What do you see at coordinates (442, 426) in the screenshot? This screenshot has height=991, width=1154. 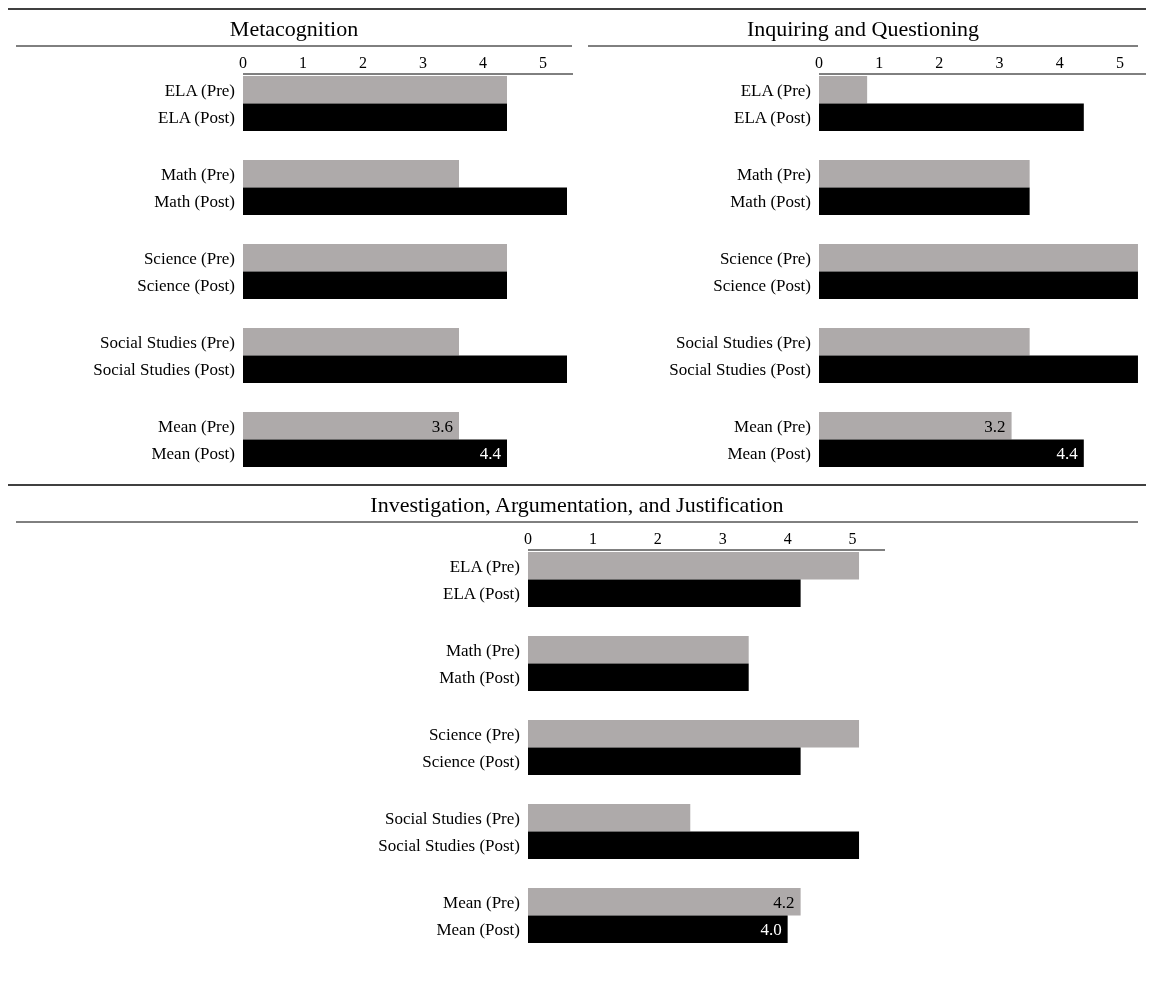 I see `data-label: 3.6` at bounding box center [442, 426].